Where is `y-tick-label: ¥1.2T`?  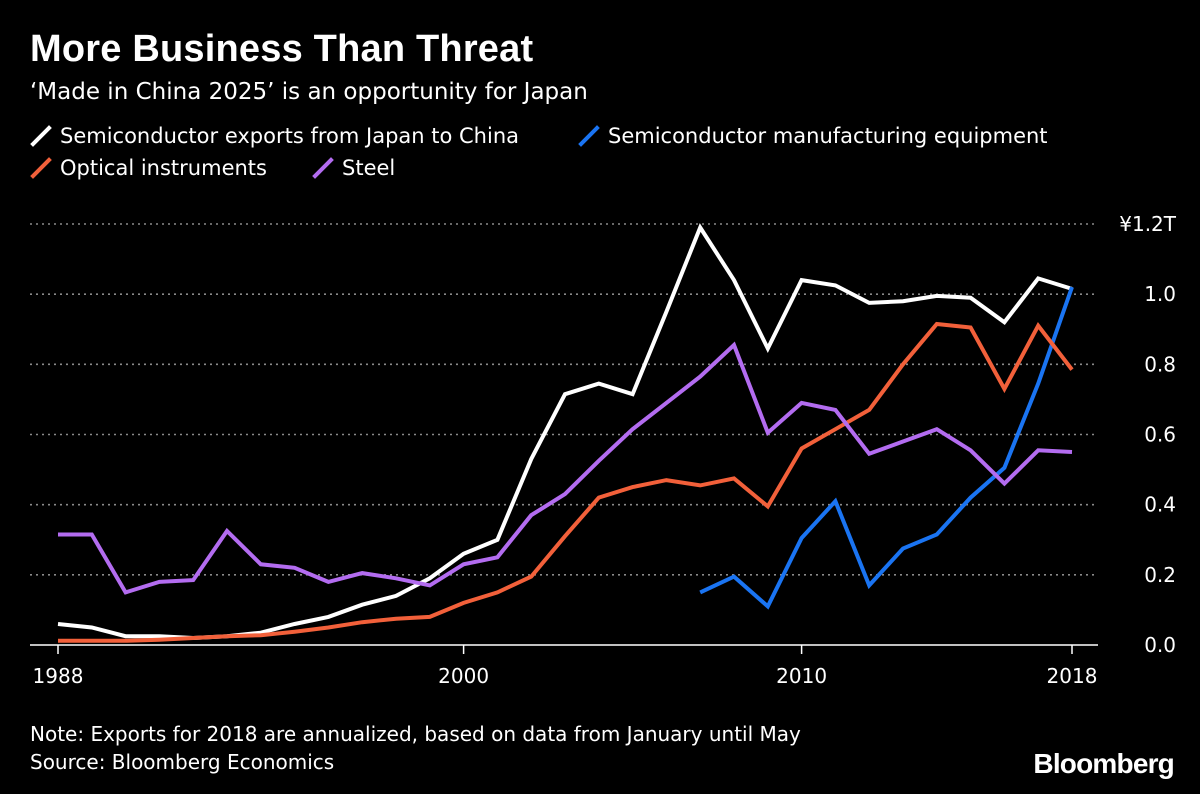 y-tick-label: ¥1.2T is located at coordinates (1148, 224).